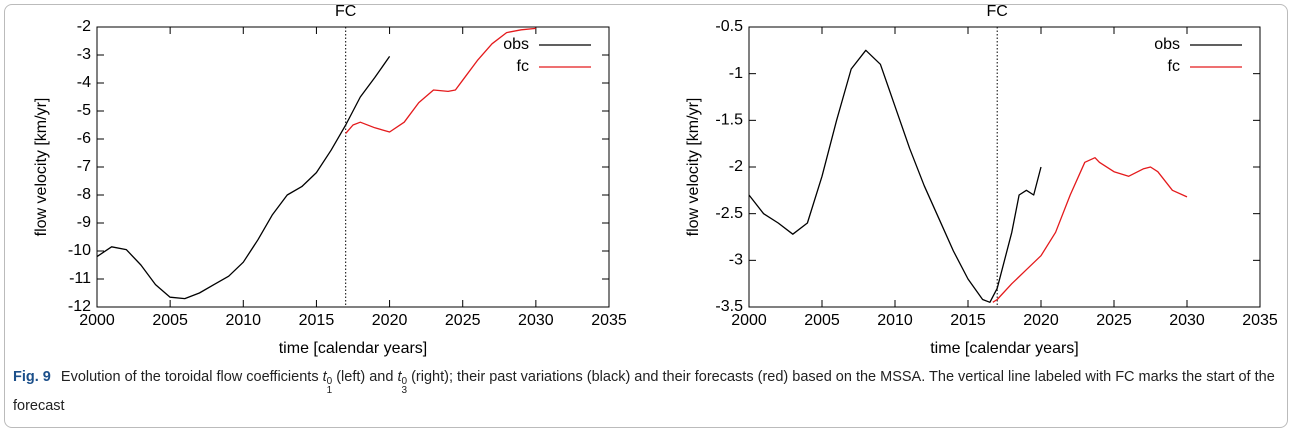 The height and width of the screenshot is (434, 1295). Describe the element at coordinates (32, 377) in the screenshot. I see `figure-label: Fig. 9` at that location.